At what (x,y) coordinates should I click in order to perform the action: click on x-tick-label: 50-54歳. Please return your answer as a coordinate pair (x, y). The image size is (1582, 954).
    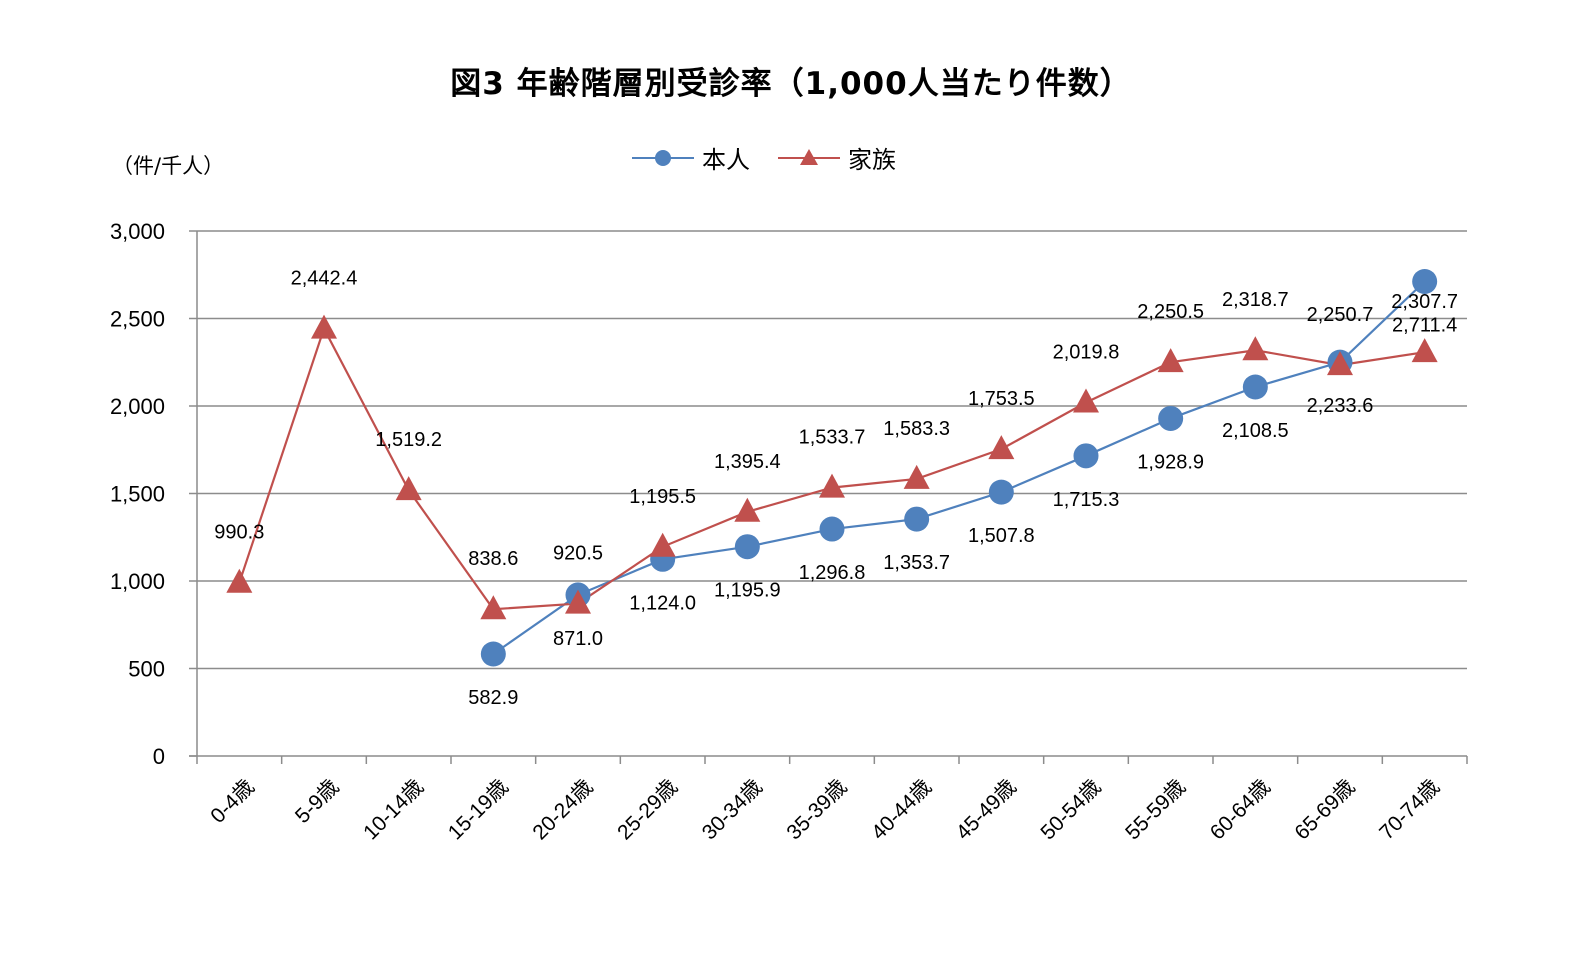
    Looking at the image, I should click on (1070, 809).